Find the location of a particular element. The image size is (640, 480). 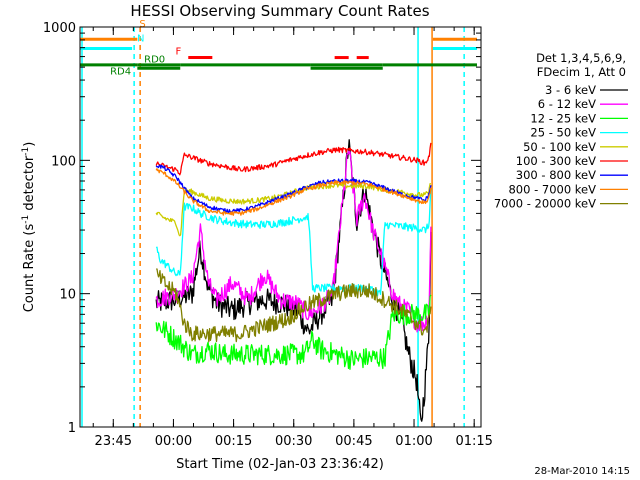

x-tick-label-3: 00:15 is located at coordinates (233, 441).